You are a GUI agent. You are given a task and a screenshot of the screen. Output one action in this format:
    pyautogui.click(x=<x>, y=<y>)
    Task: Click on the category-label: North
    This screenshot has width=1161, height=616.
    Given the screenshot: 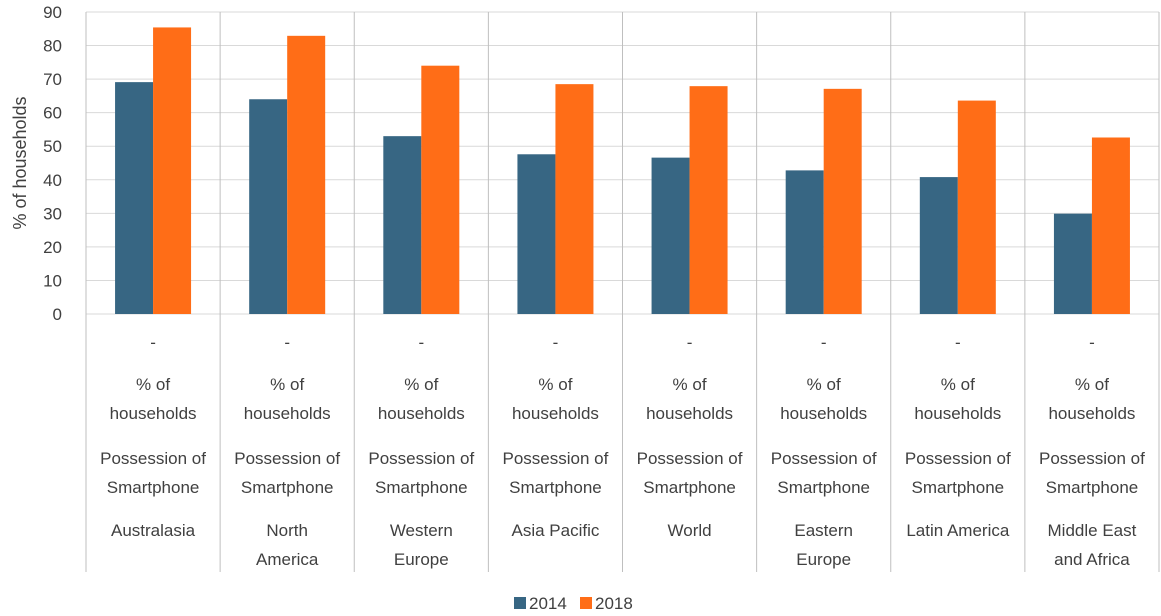 What is the action you would take?
    pyautogui.click(x=287, y=530)
    